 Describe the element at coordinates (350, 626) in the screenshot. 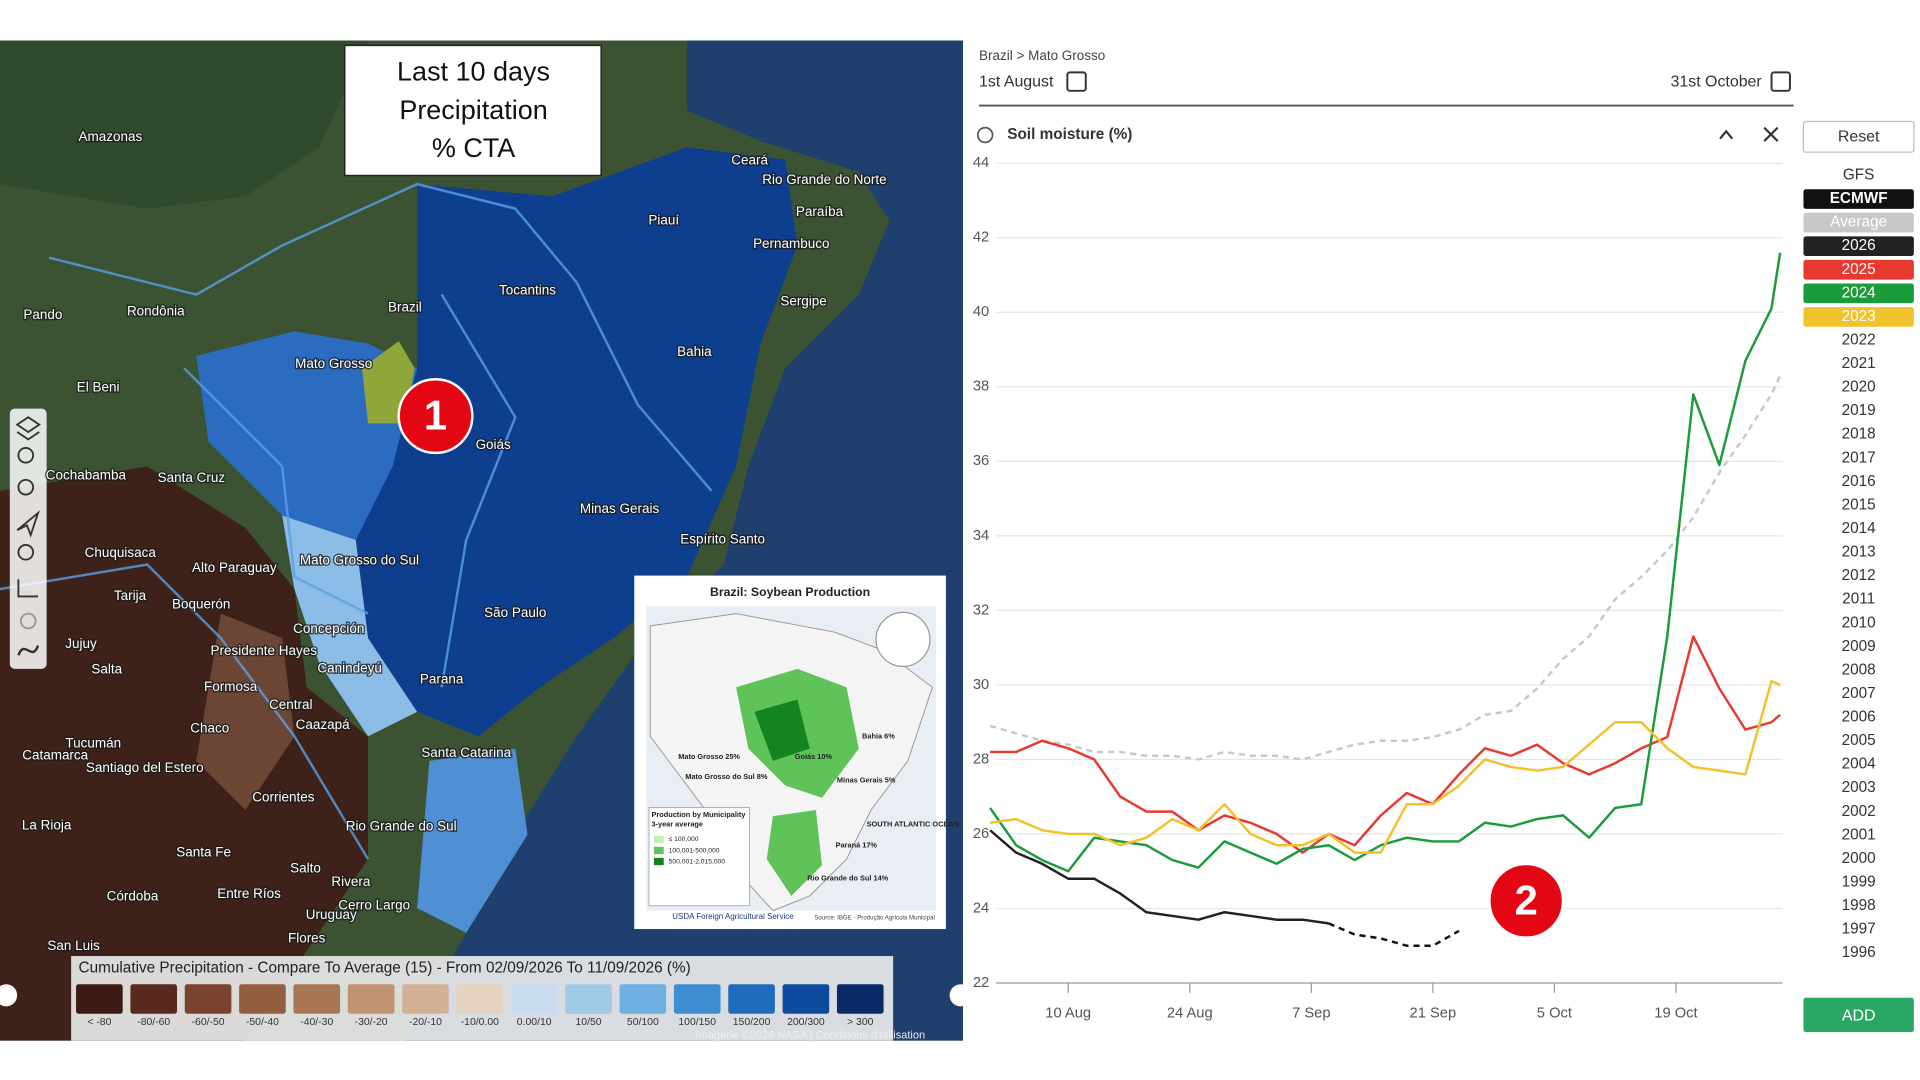

I see `wet-region` at that location.